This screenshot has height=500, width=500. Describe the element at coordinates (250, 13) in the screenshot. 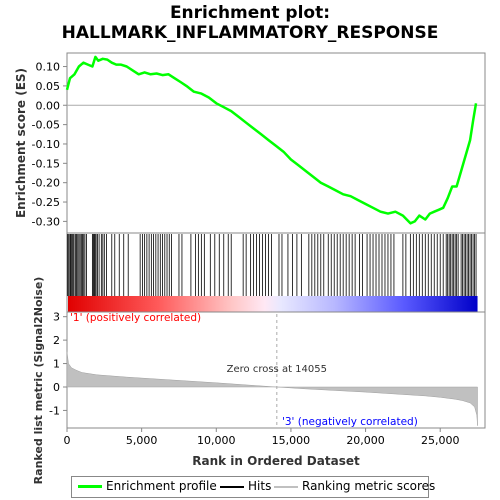

I see `chart-title-line1: Enrichment plot:` at that location.